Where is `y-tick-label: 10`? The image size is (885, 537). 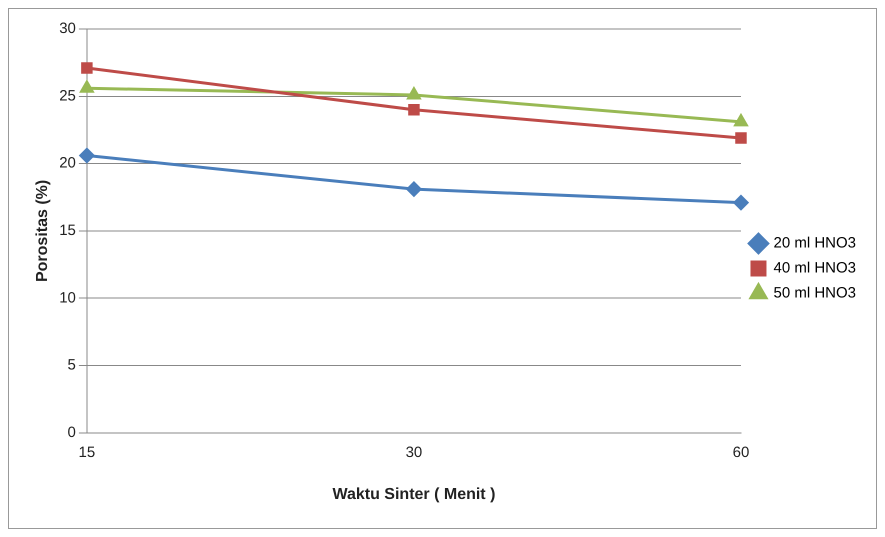 y-tick-label: 10 is located at coordinates (67, 297).